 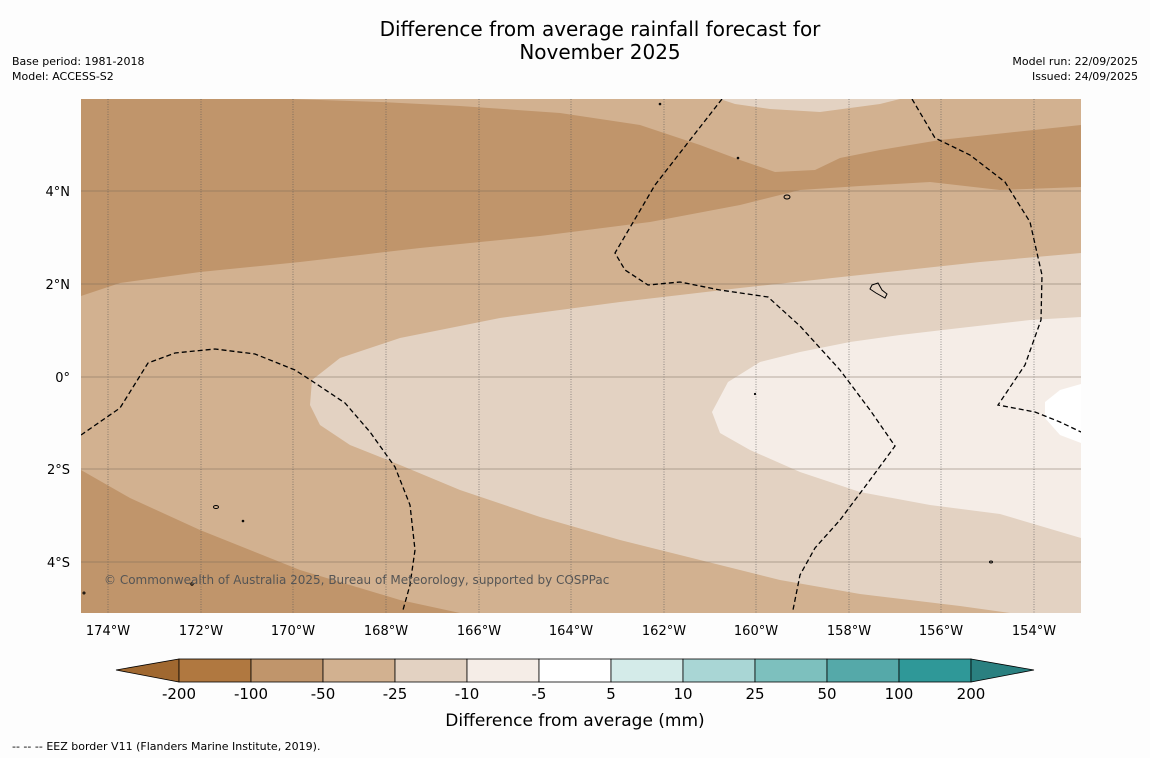 What do you see at coordinates (467, 694) in the screenshot?
I see `colorbar-tick: -10` at bounding box center [467, 694].